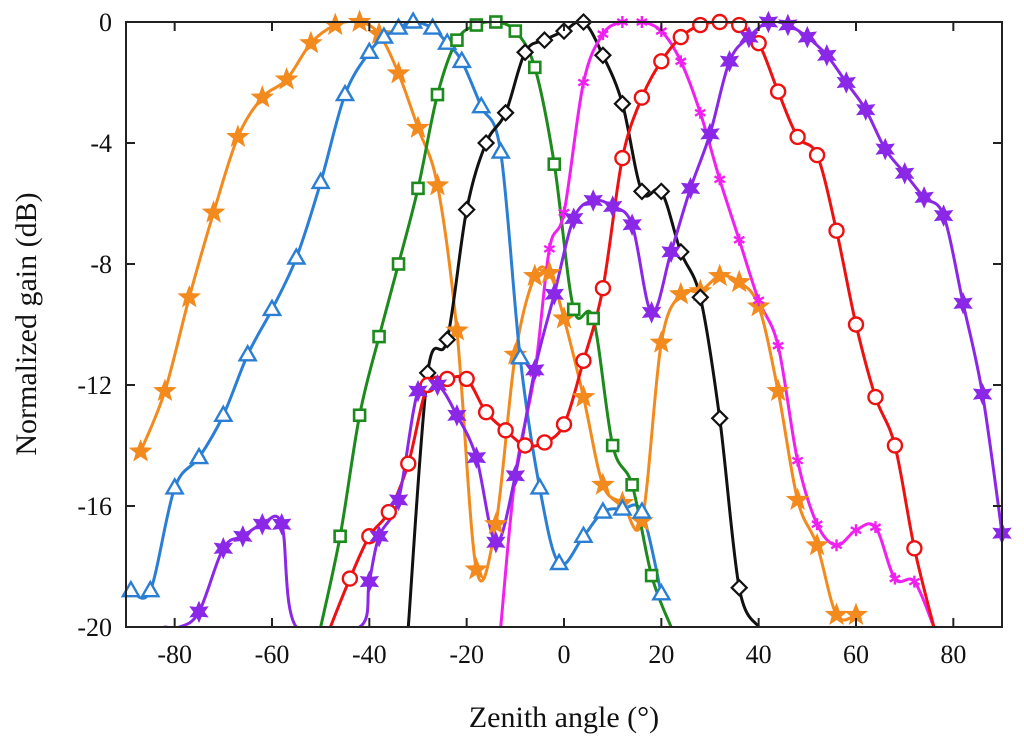 The height and width of the screenshot is (747, 1024). Describe the element at coordinates (272, 654) in the screenshot. I see `x-tick-label: -60` at that location.